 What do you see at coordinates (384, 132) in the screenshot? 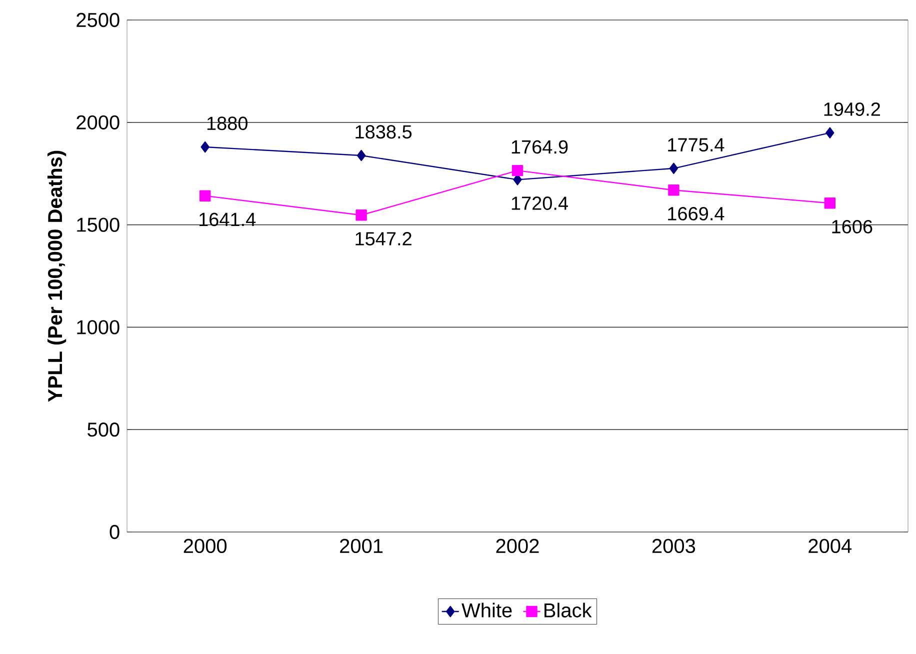
I see `data-label: 1838.5` at bounding box center [384, 132].